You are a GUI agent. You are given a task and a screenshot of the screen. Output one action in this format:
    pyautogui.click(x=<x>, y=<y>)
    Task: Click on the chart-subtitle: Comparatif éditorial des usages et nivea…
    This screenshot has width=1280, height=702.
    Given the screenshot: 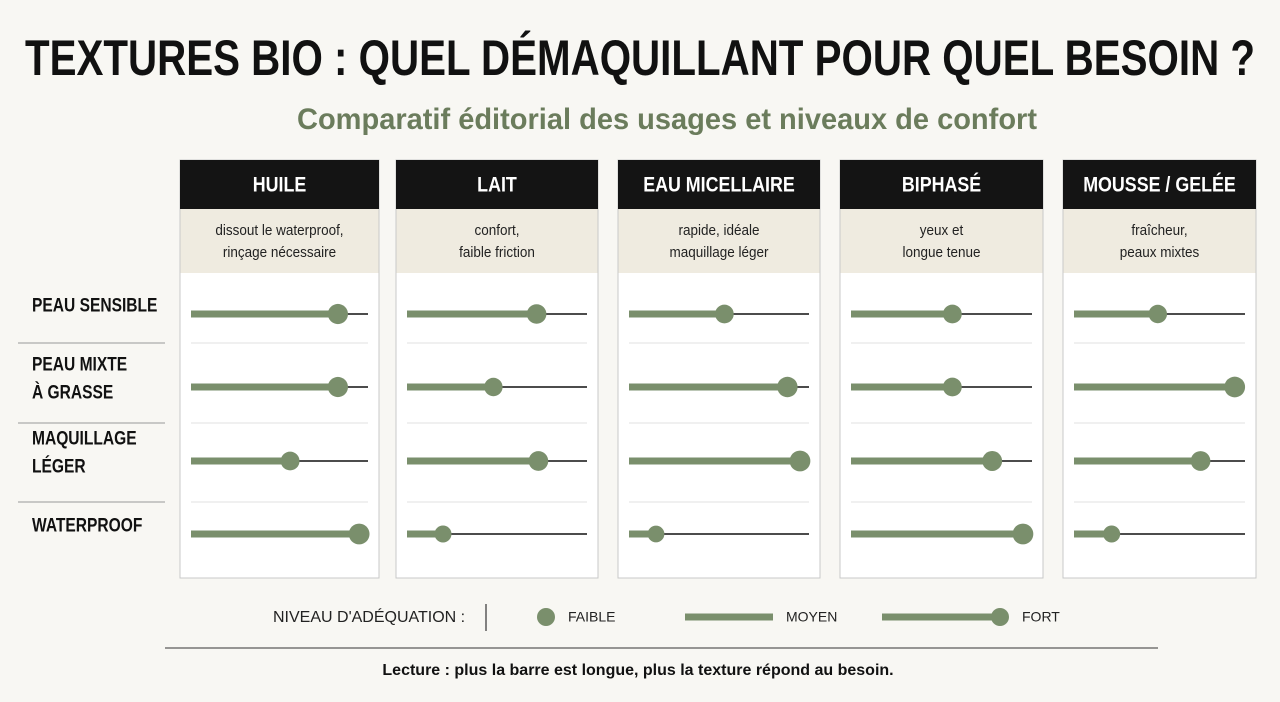 What is the action you would take?
    pyautogui.click(x=667, y=119)
    